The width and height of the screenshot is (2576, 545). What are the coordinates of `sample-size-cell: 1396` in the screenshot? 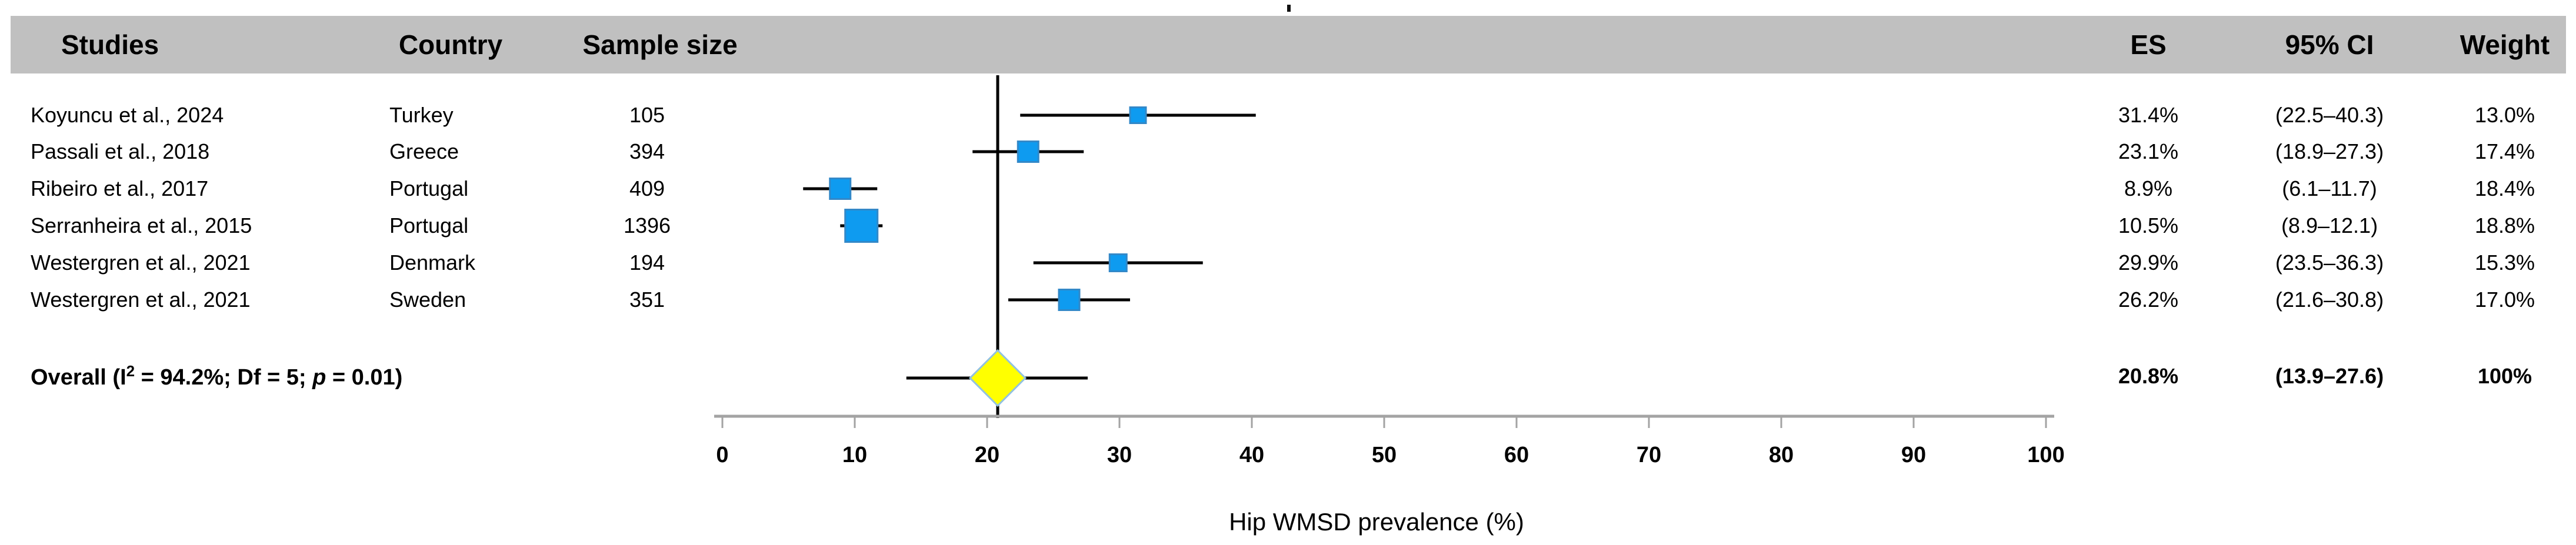 It's located at (647, 225).